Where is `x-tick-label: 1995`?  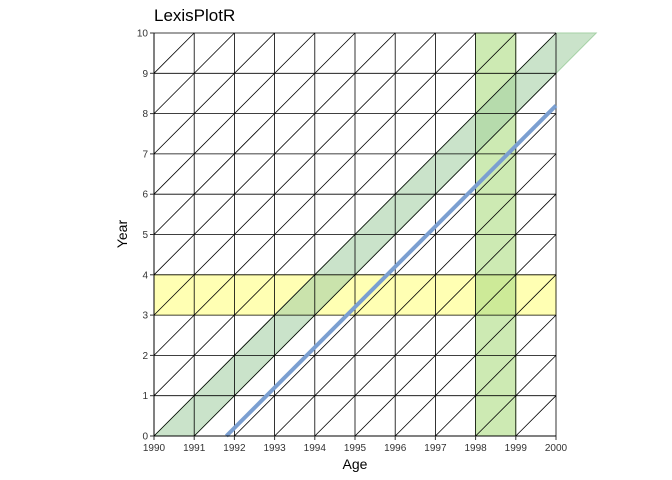 x-tick-label: 1995 is located at coordinates (355, 448).